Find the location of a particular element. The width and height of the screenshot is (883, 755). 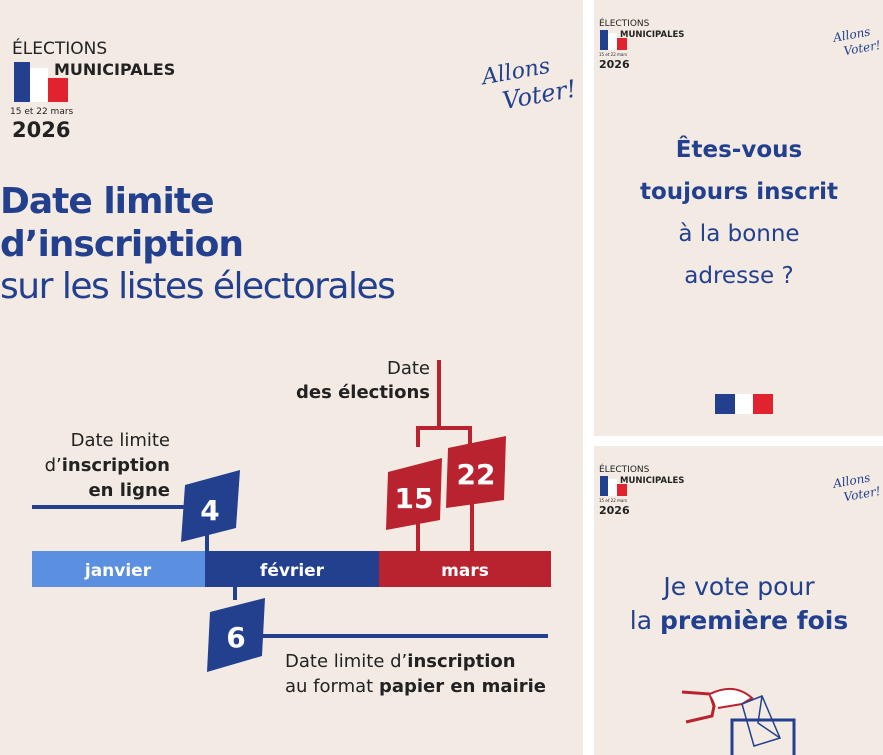

svg-text: 4 is located at coordinates (209, 510).